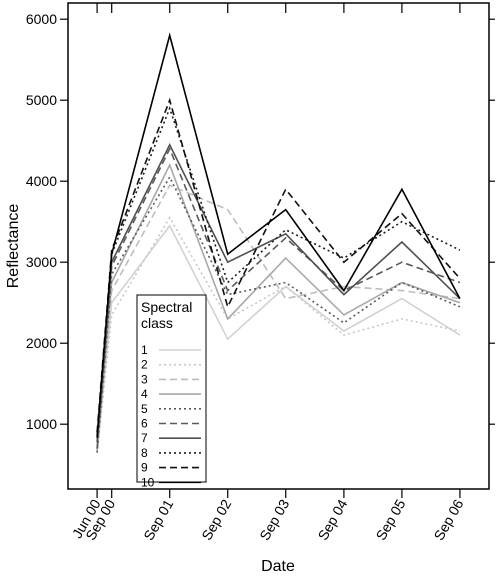 The width and height of the screenshot is (500, 577). Describe the element at coordinates (144, 409) in the screenshot. I see `legend-label: 5` at that location.